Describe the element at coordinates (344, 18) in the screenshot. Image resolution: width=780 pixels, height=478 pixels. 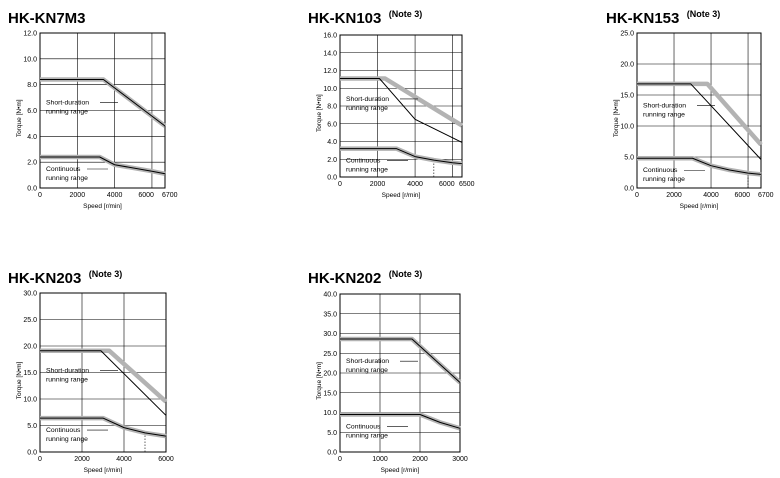
I see `chart-title: HK-KN103` at that location.